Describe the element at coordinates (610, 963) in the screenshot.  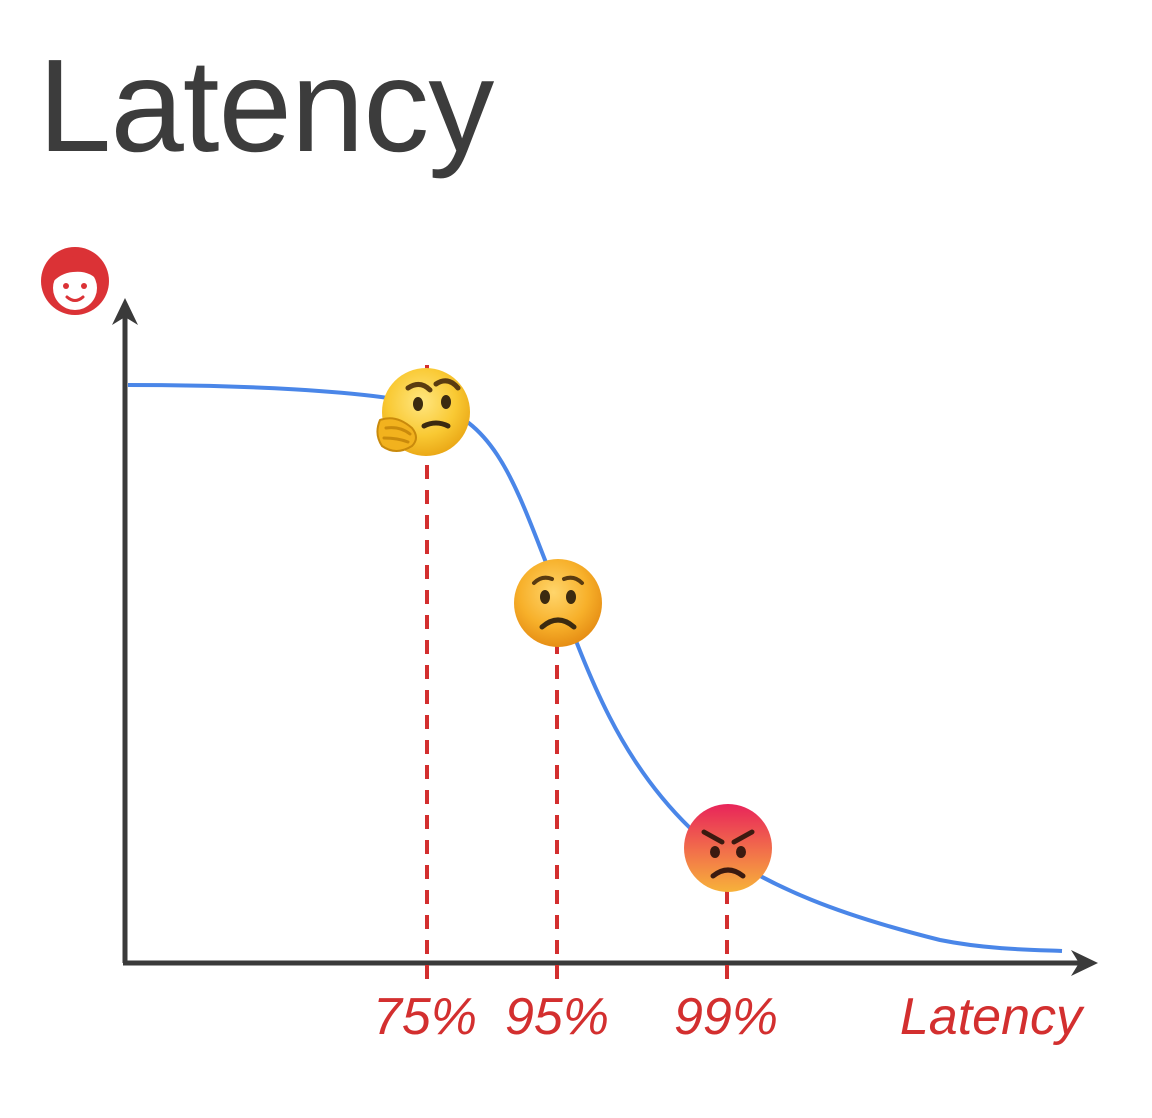
I see `x-axis` at that location.